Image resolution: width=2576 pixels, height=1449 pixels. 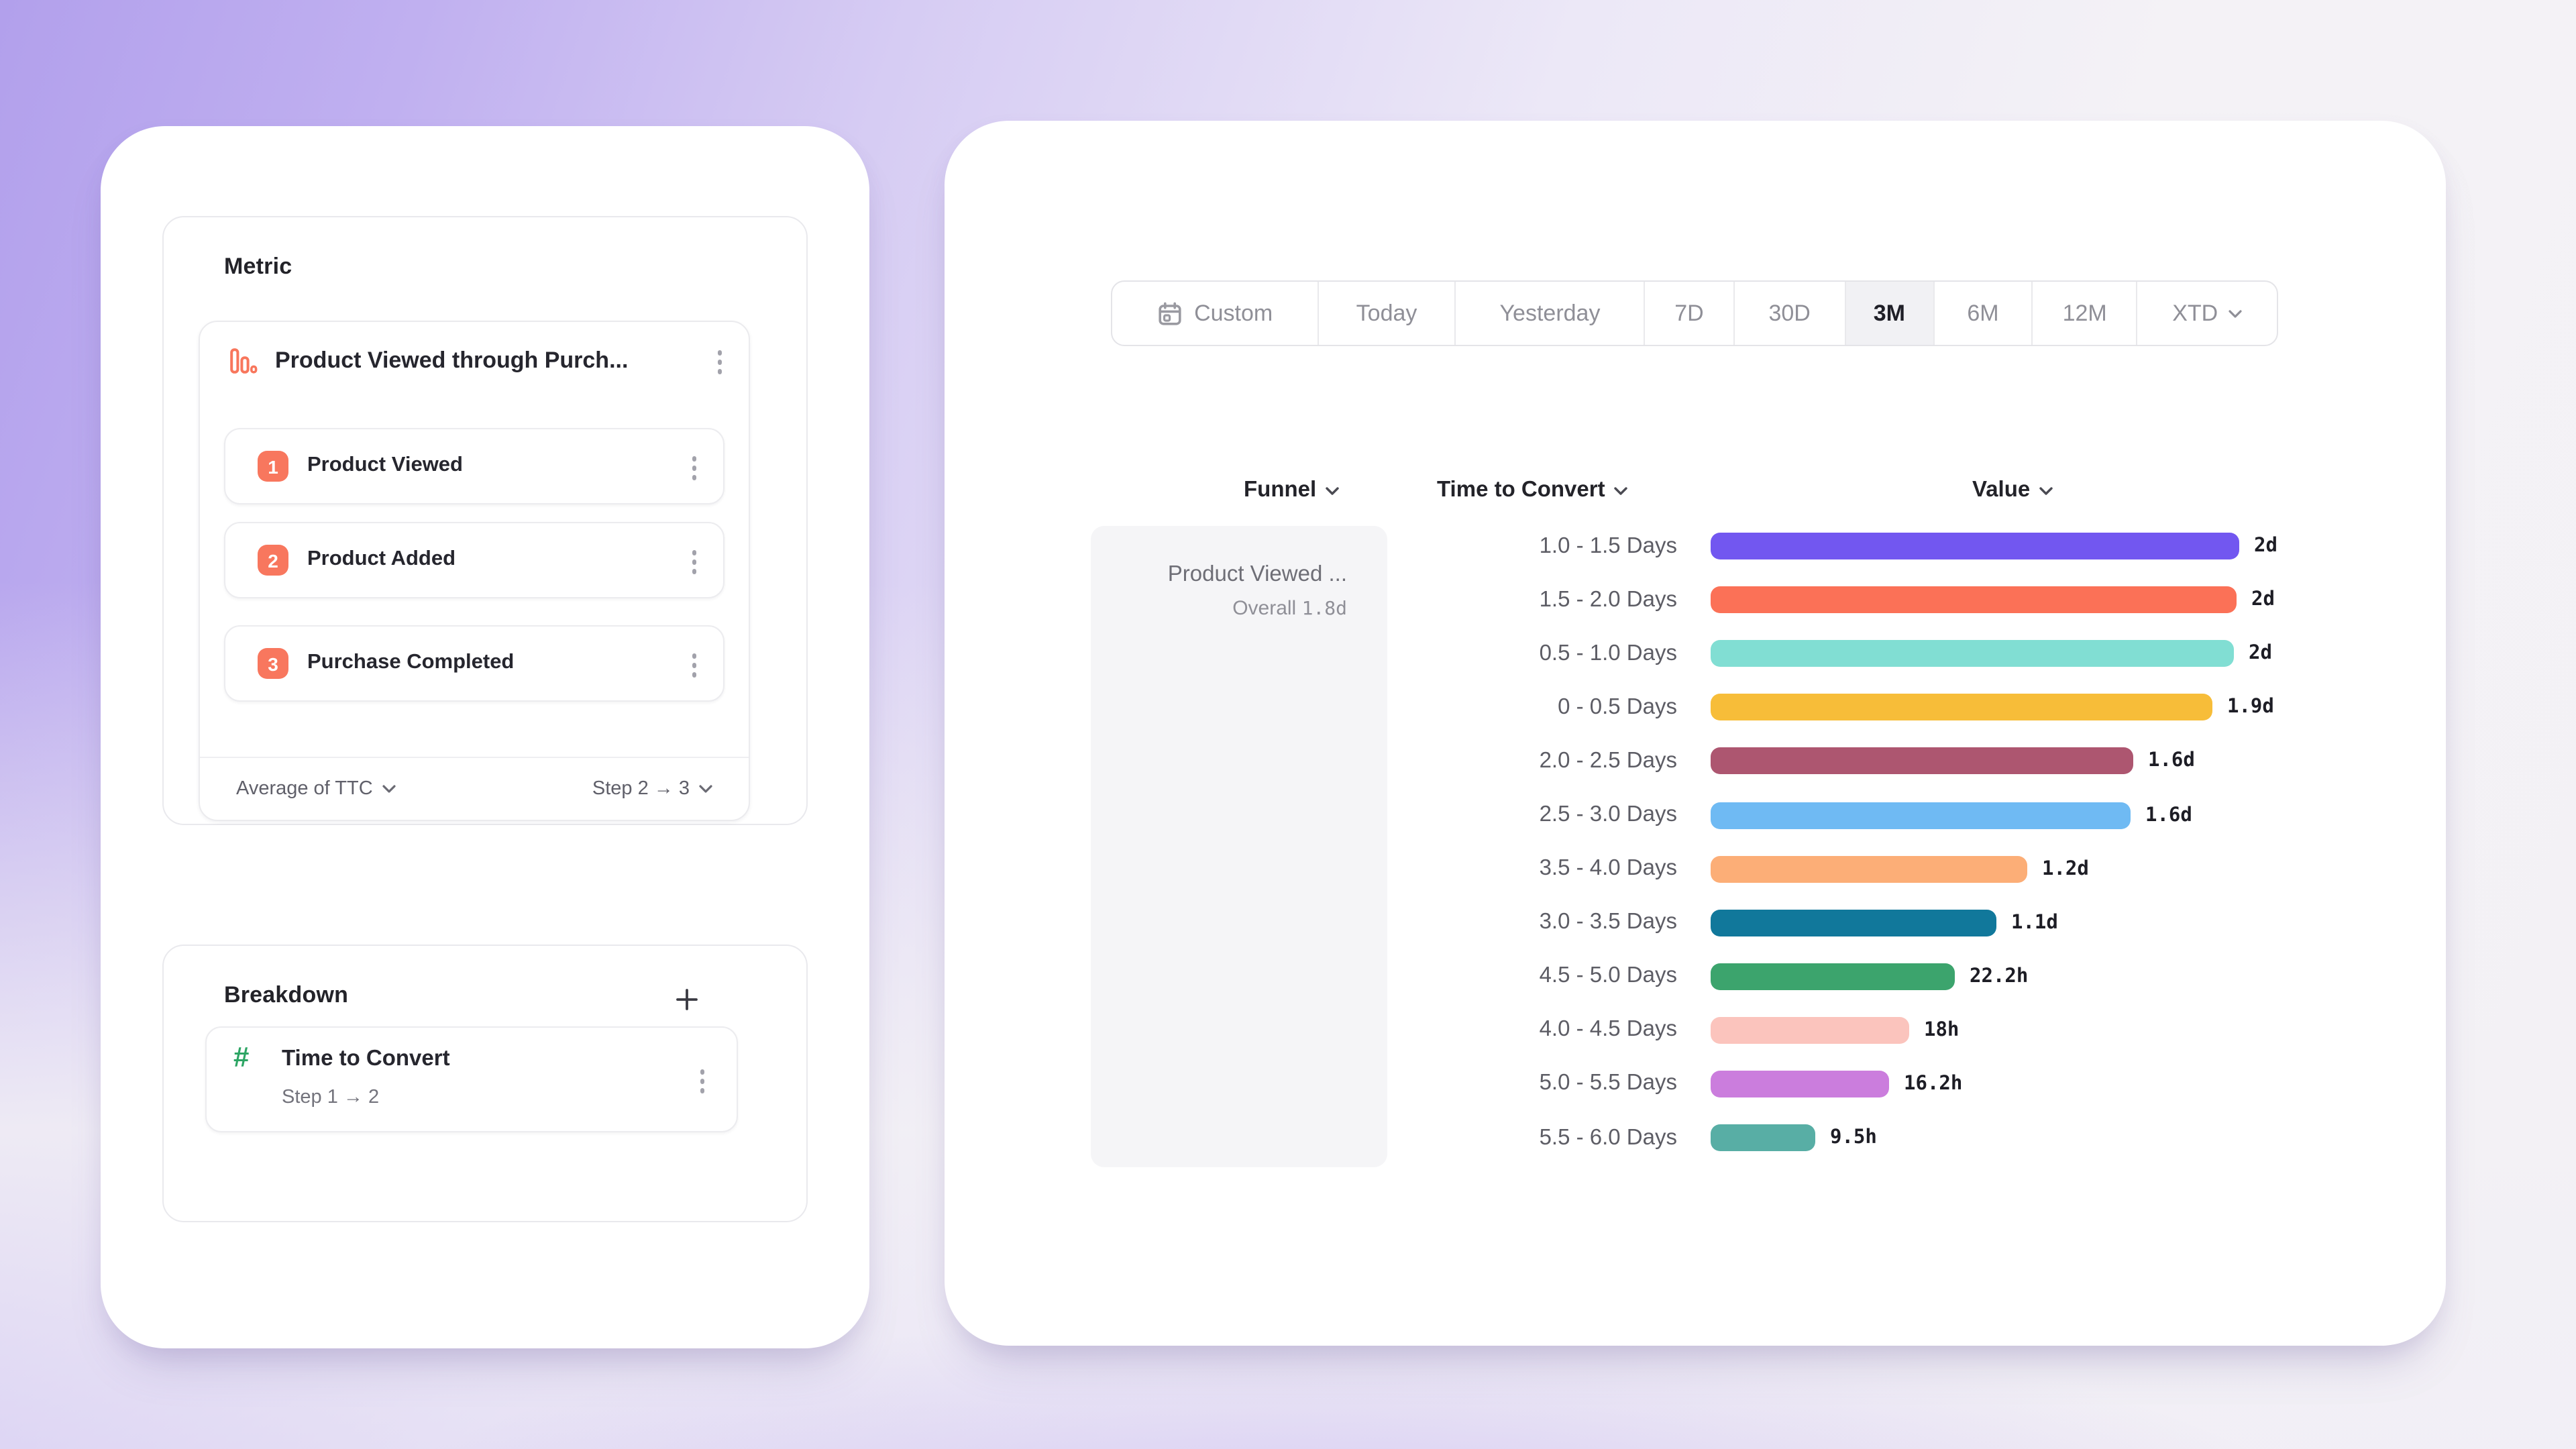 I want to click on chart-row: 5.5 - 6.0 Days 9.5h, so click(x=1832, y=1138).